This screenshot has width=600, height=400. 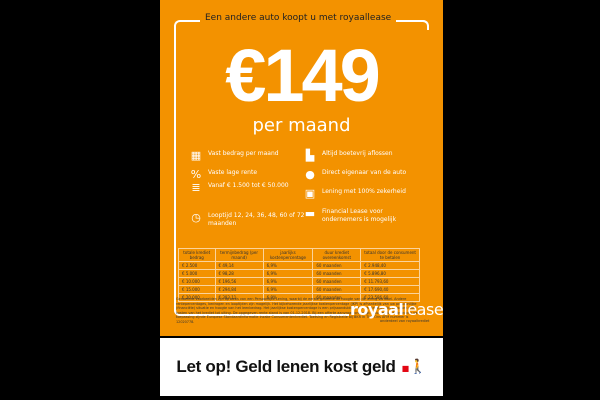 I want to click on feature-item: ≣ Vanaf € 1.500 tot € 50.000, so click(x=247, y=188).